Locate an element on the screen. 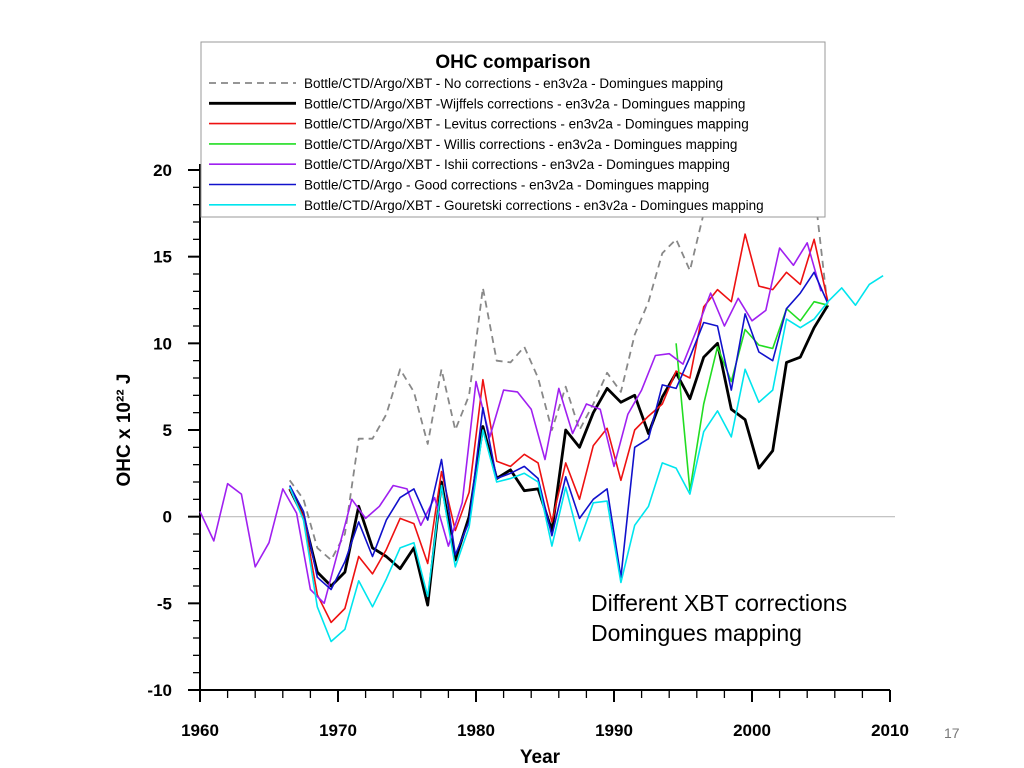  y-tick-label: 15 is located at coordinates (162, 257).